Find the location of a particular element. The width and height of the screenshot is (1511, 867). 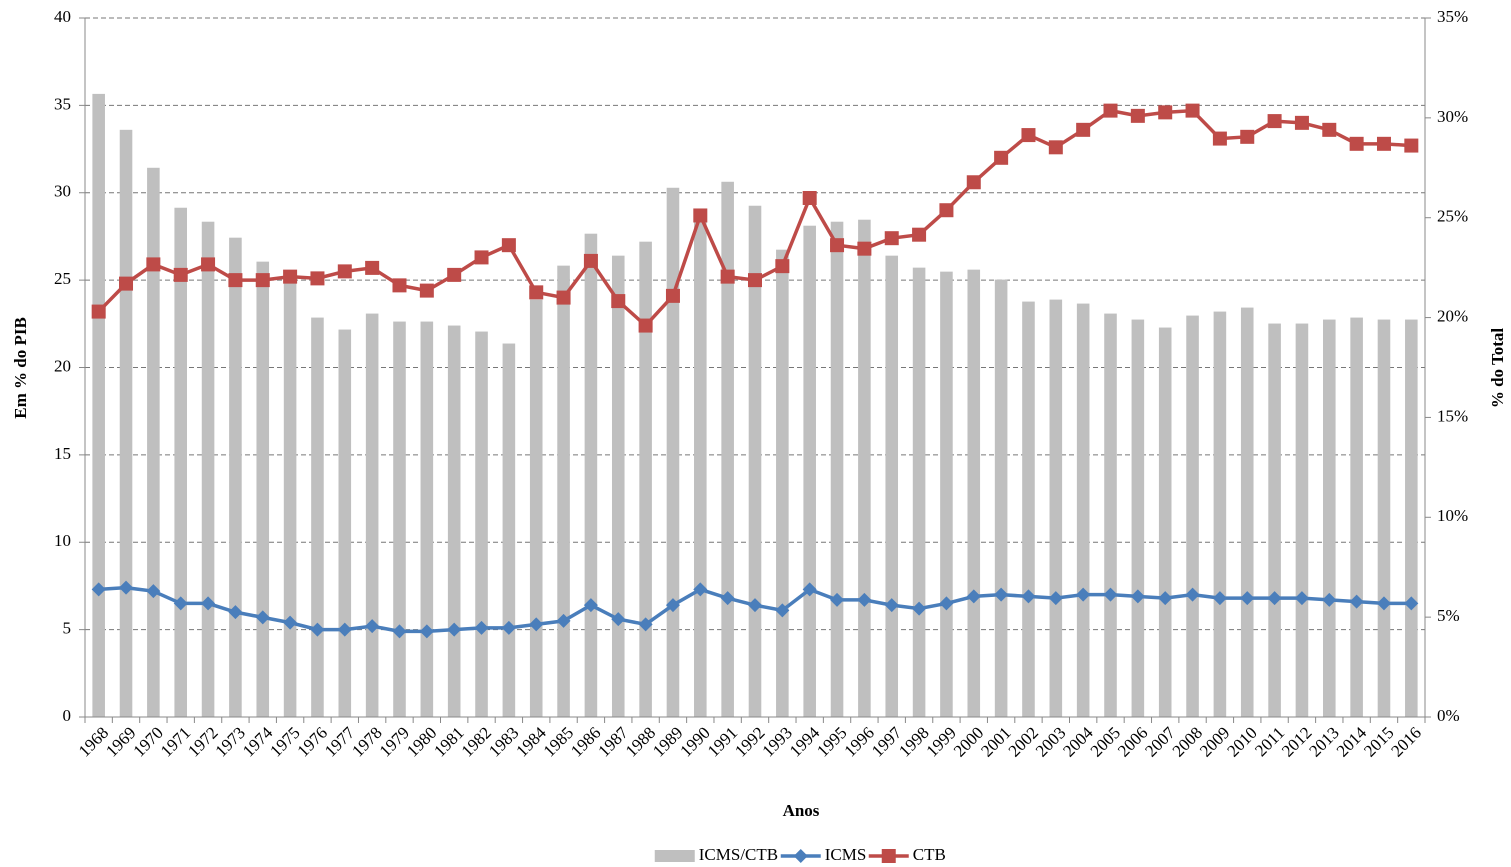

y2-tick-label: 5% is located at coordinates (1448, 615).